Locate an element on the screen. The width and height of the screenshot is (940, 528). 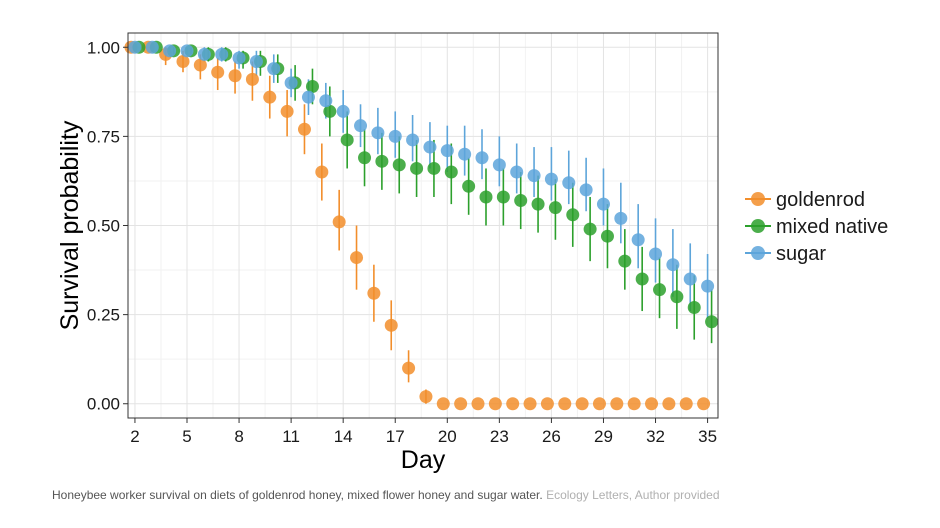
y-tick-label: 0.25 is located at coordinates (103, 315).